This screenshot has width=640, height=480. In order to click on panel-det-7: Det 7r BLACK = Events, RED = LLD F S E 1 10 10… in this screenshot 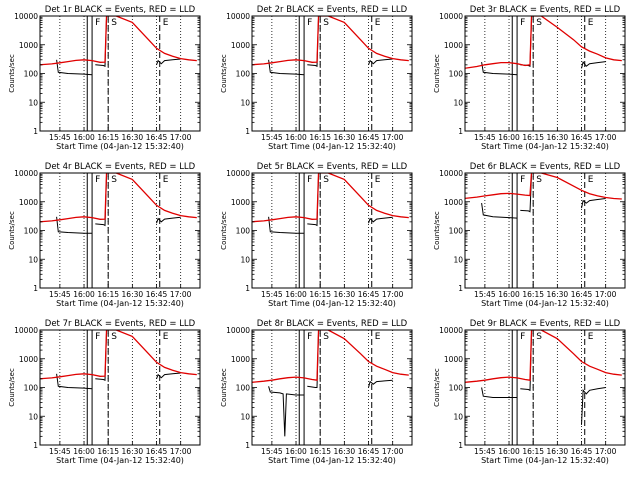, I will do `click(104, 392)`.